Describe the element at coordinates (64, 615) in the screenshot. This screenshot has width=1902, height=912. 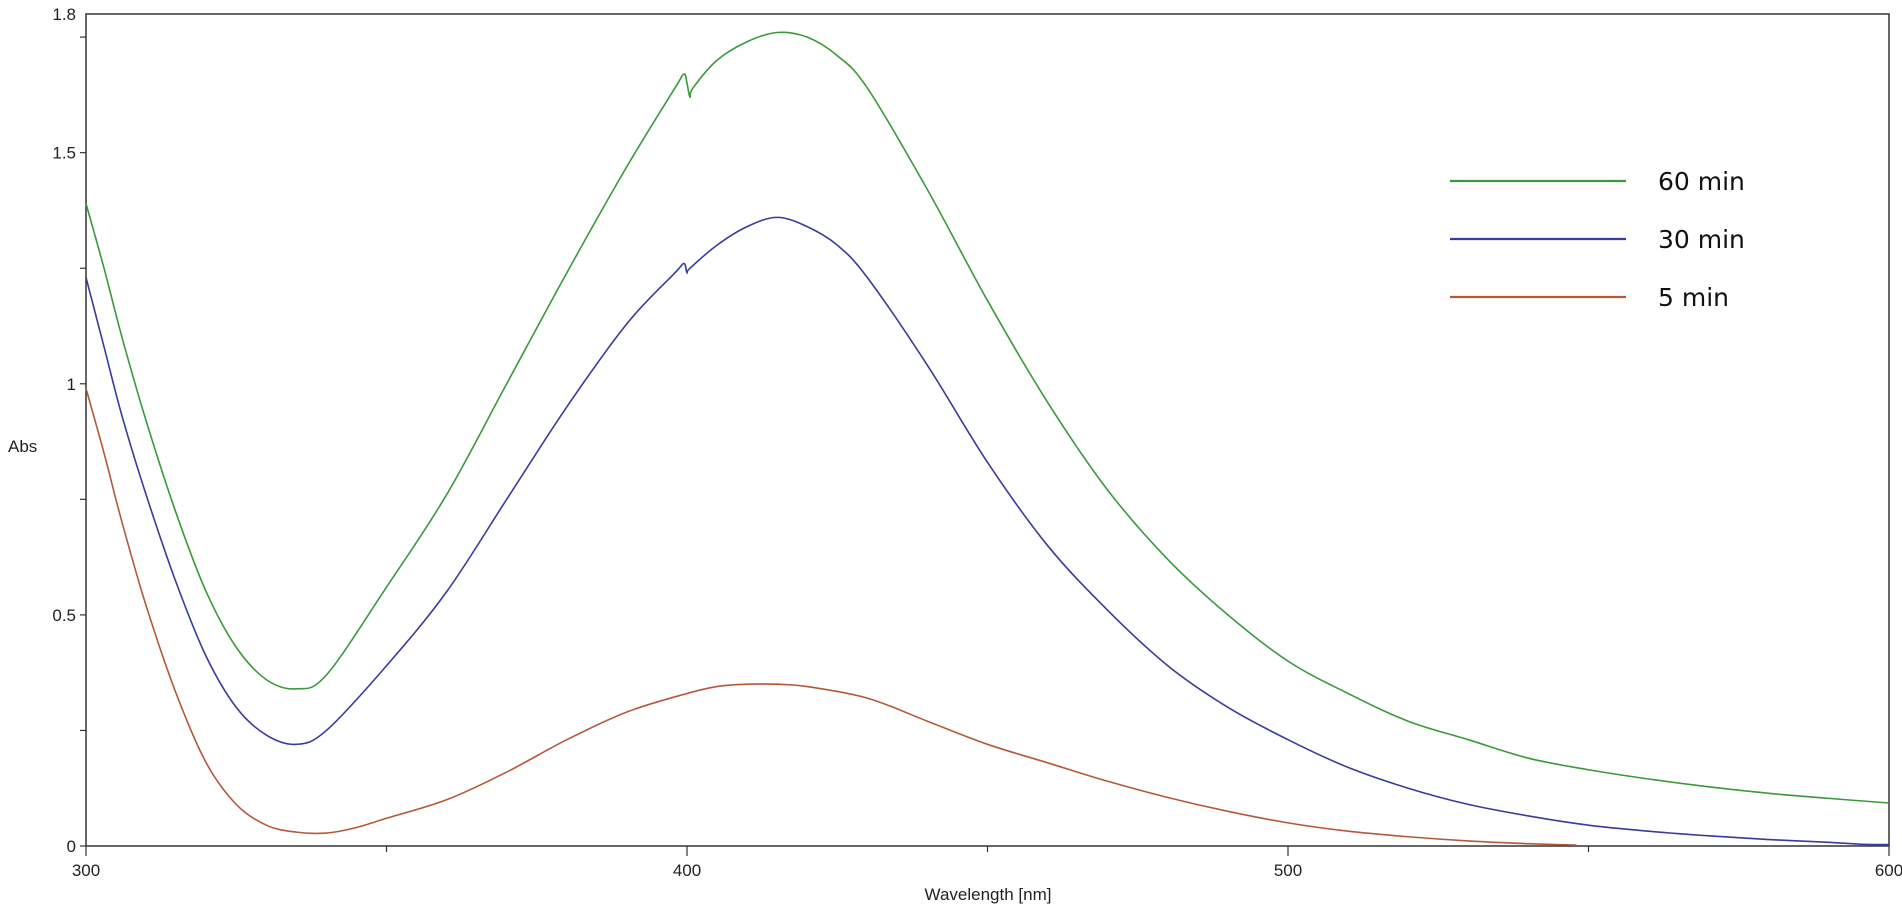
I see `y-tick-label: 0.5` at that location.